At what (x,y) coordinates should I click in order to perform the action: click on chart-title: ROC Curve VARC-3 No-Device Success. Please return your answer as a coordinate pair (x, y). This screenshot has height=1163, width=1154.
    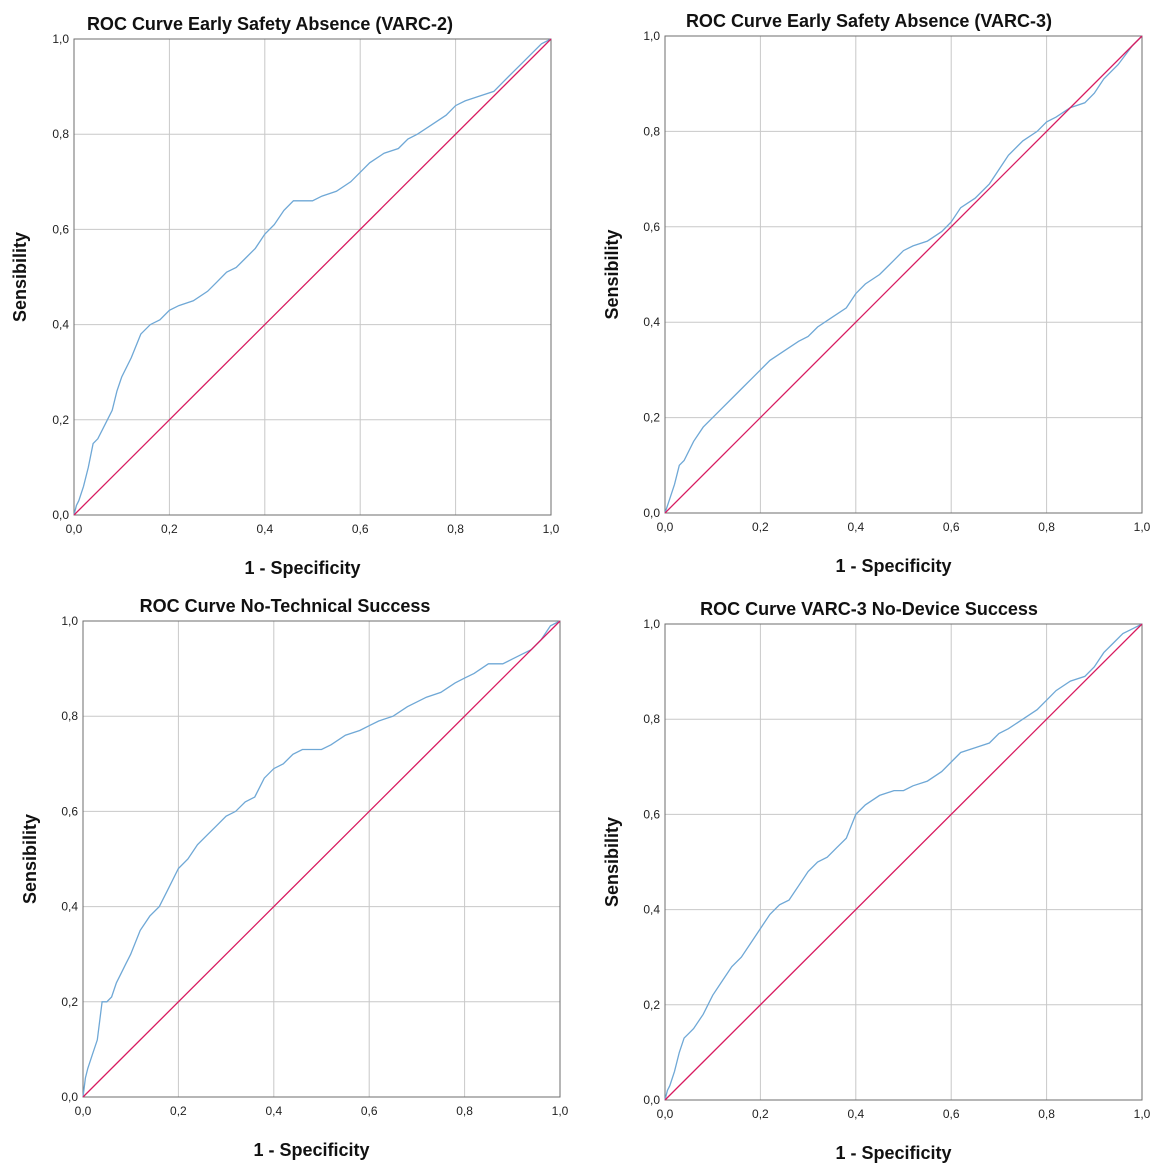
    Looking at the image, I should click on (869, 609).